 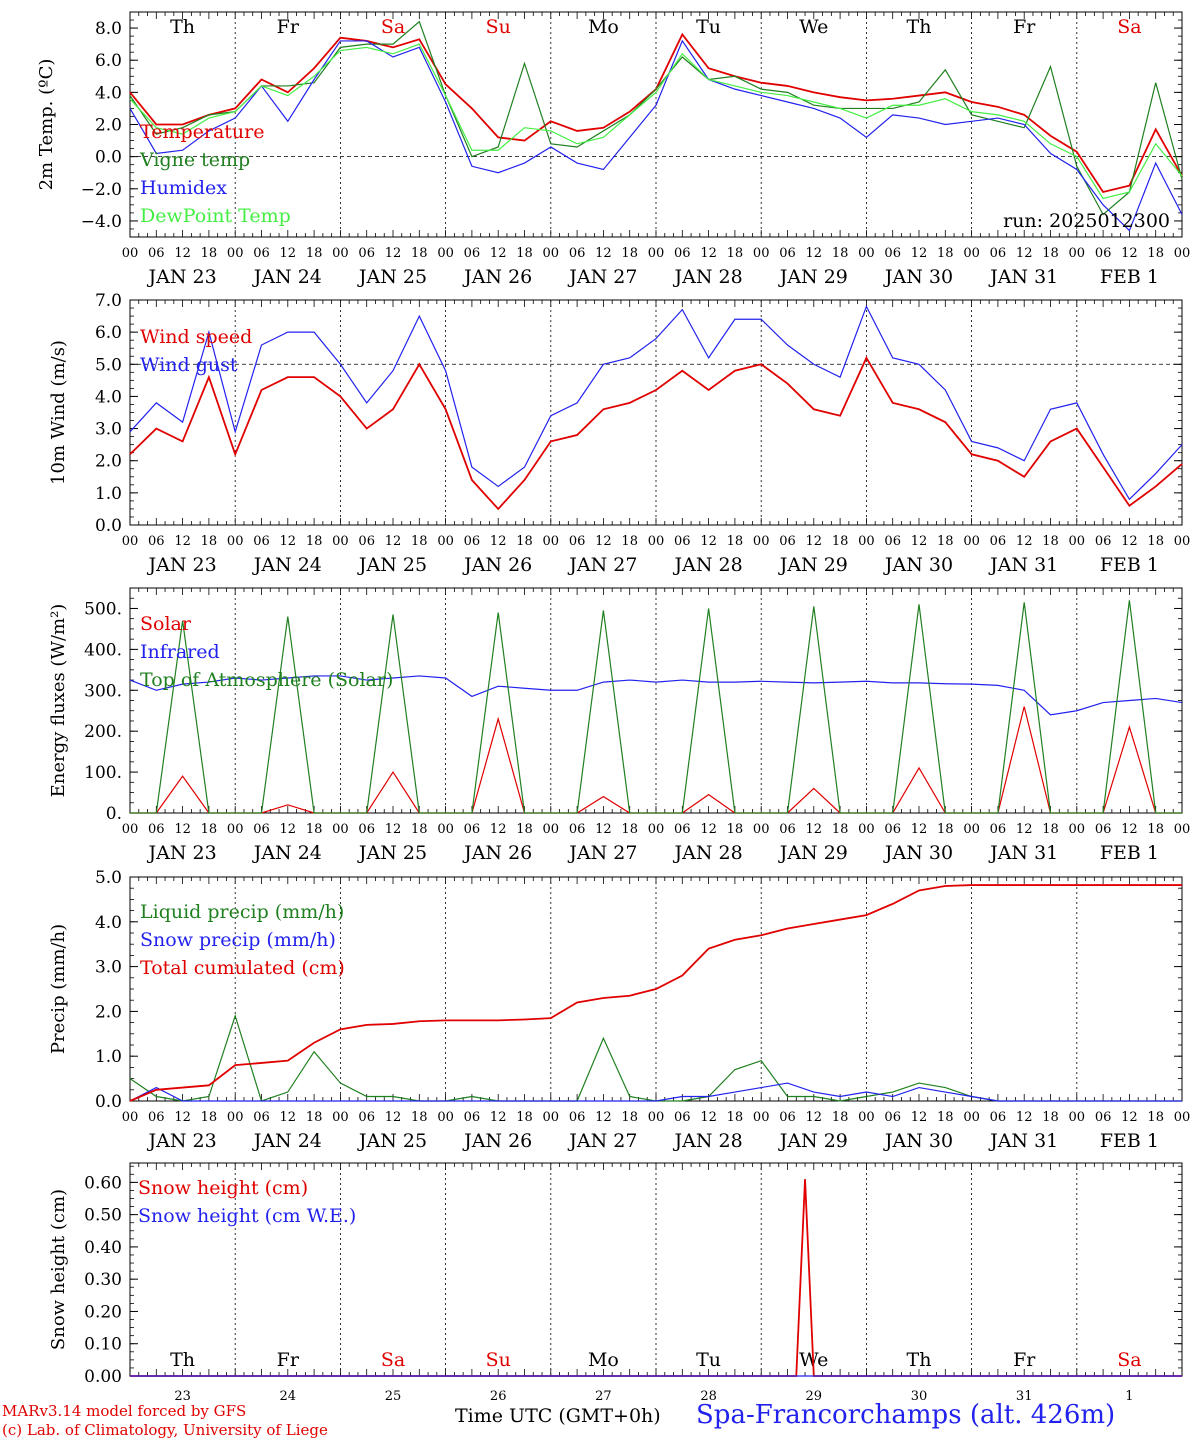 I want to click on weekday-label: Mo, so click(x=603, y=27).